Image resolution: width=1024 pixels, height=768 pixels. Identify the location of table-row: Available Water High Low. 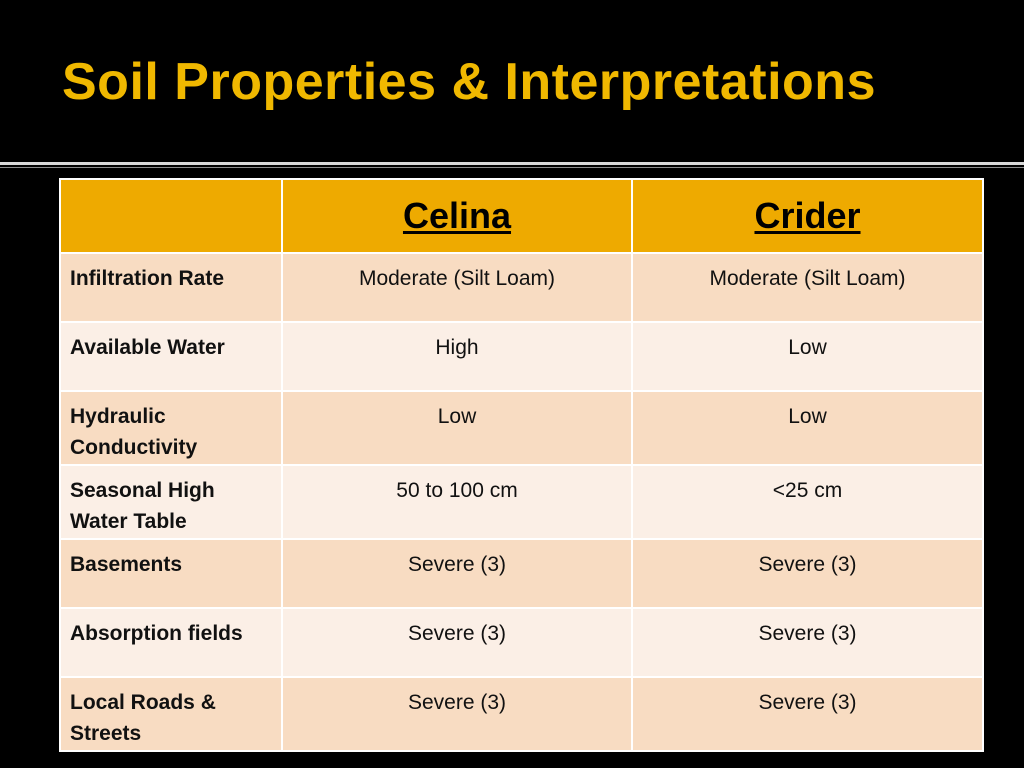
(521, 356).